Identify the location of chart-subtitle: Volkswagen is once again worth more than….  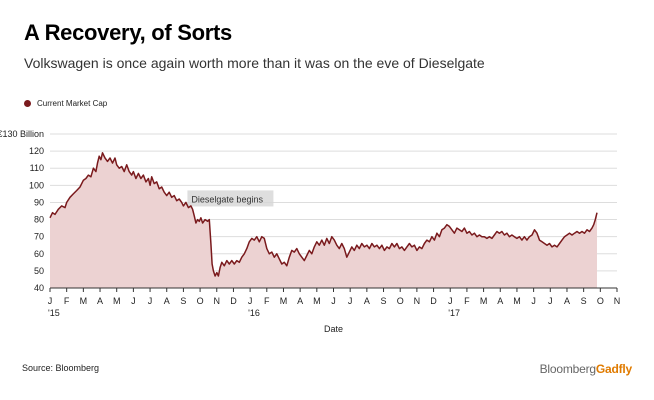
(254, 63).